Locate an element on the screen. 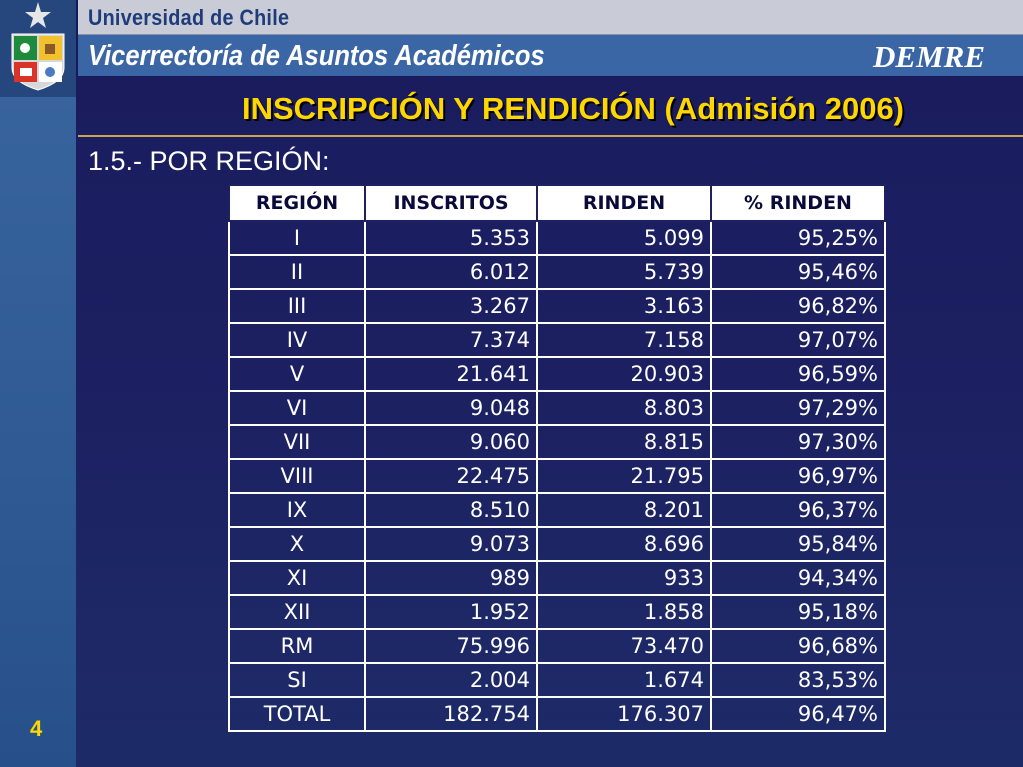  slide-title: INSCRIPCIÓN Y RENDICIÓN (Admisión 2006) is located at coordinates (573, 108).